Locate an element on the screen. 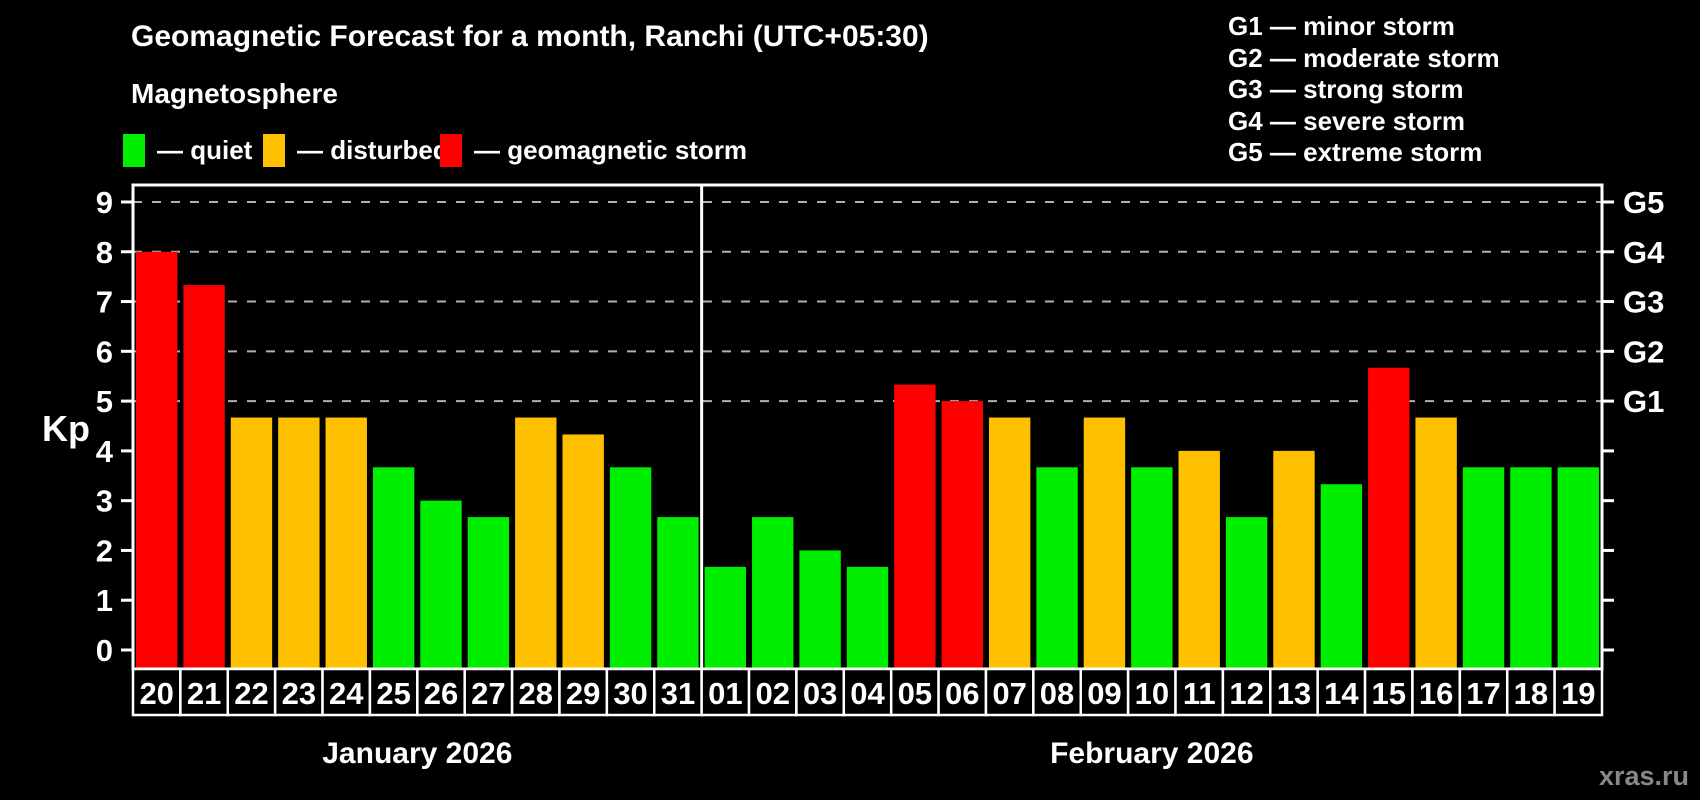 The image size is (1700, 800). date-label-04: 04 is located at coordinates (867, 693).